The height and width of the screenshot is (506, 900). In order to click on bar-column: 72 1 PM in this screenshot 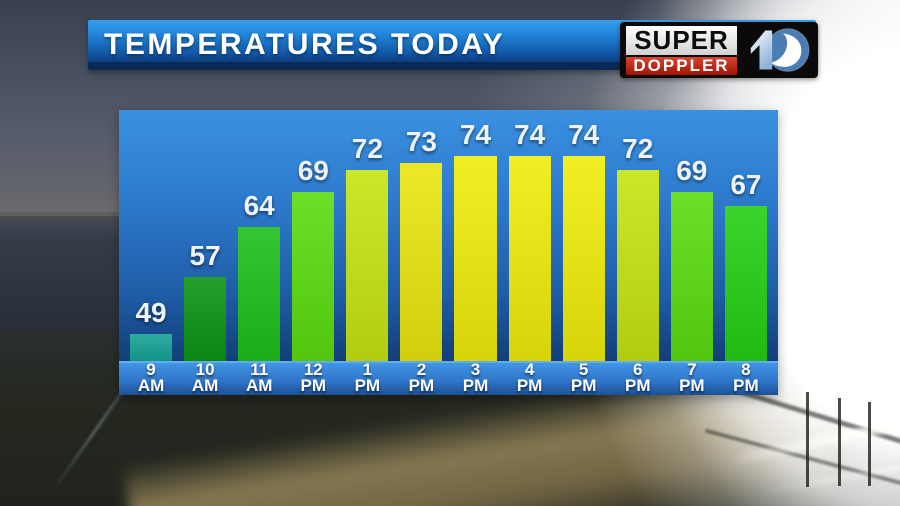, I will do `click(367, 252)`.